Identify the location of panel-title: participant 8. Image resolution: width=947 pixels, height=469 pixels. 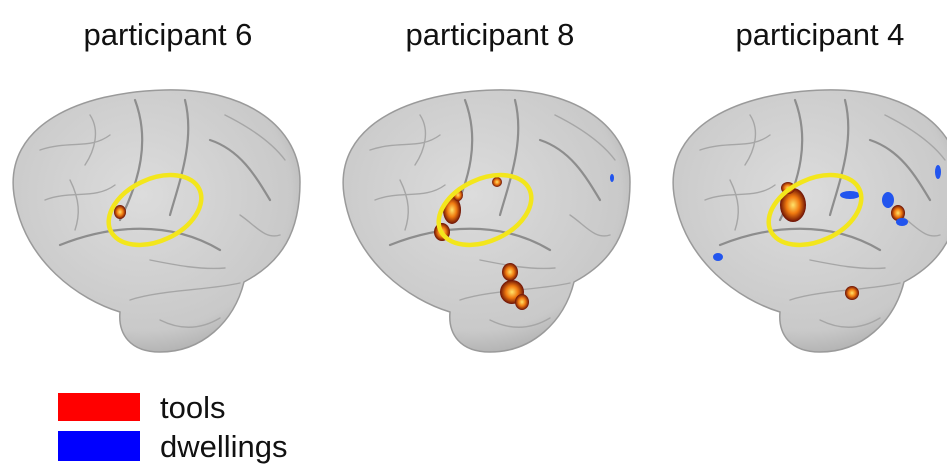
(490, 34).